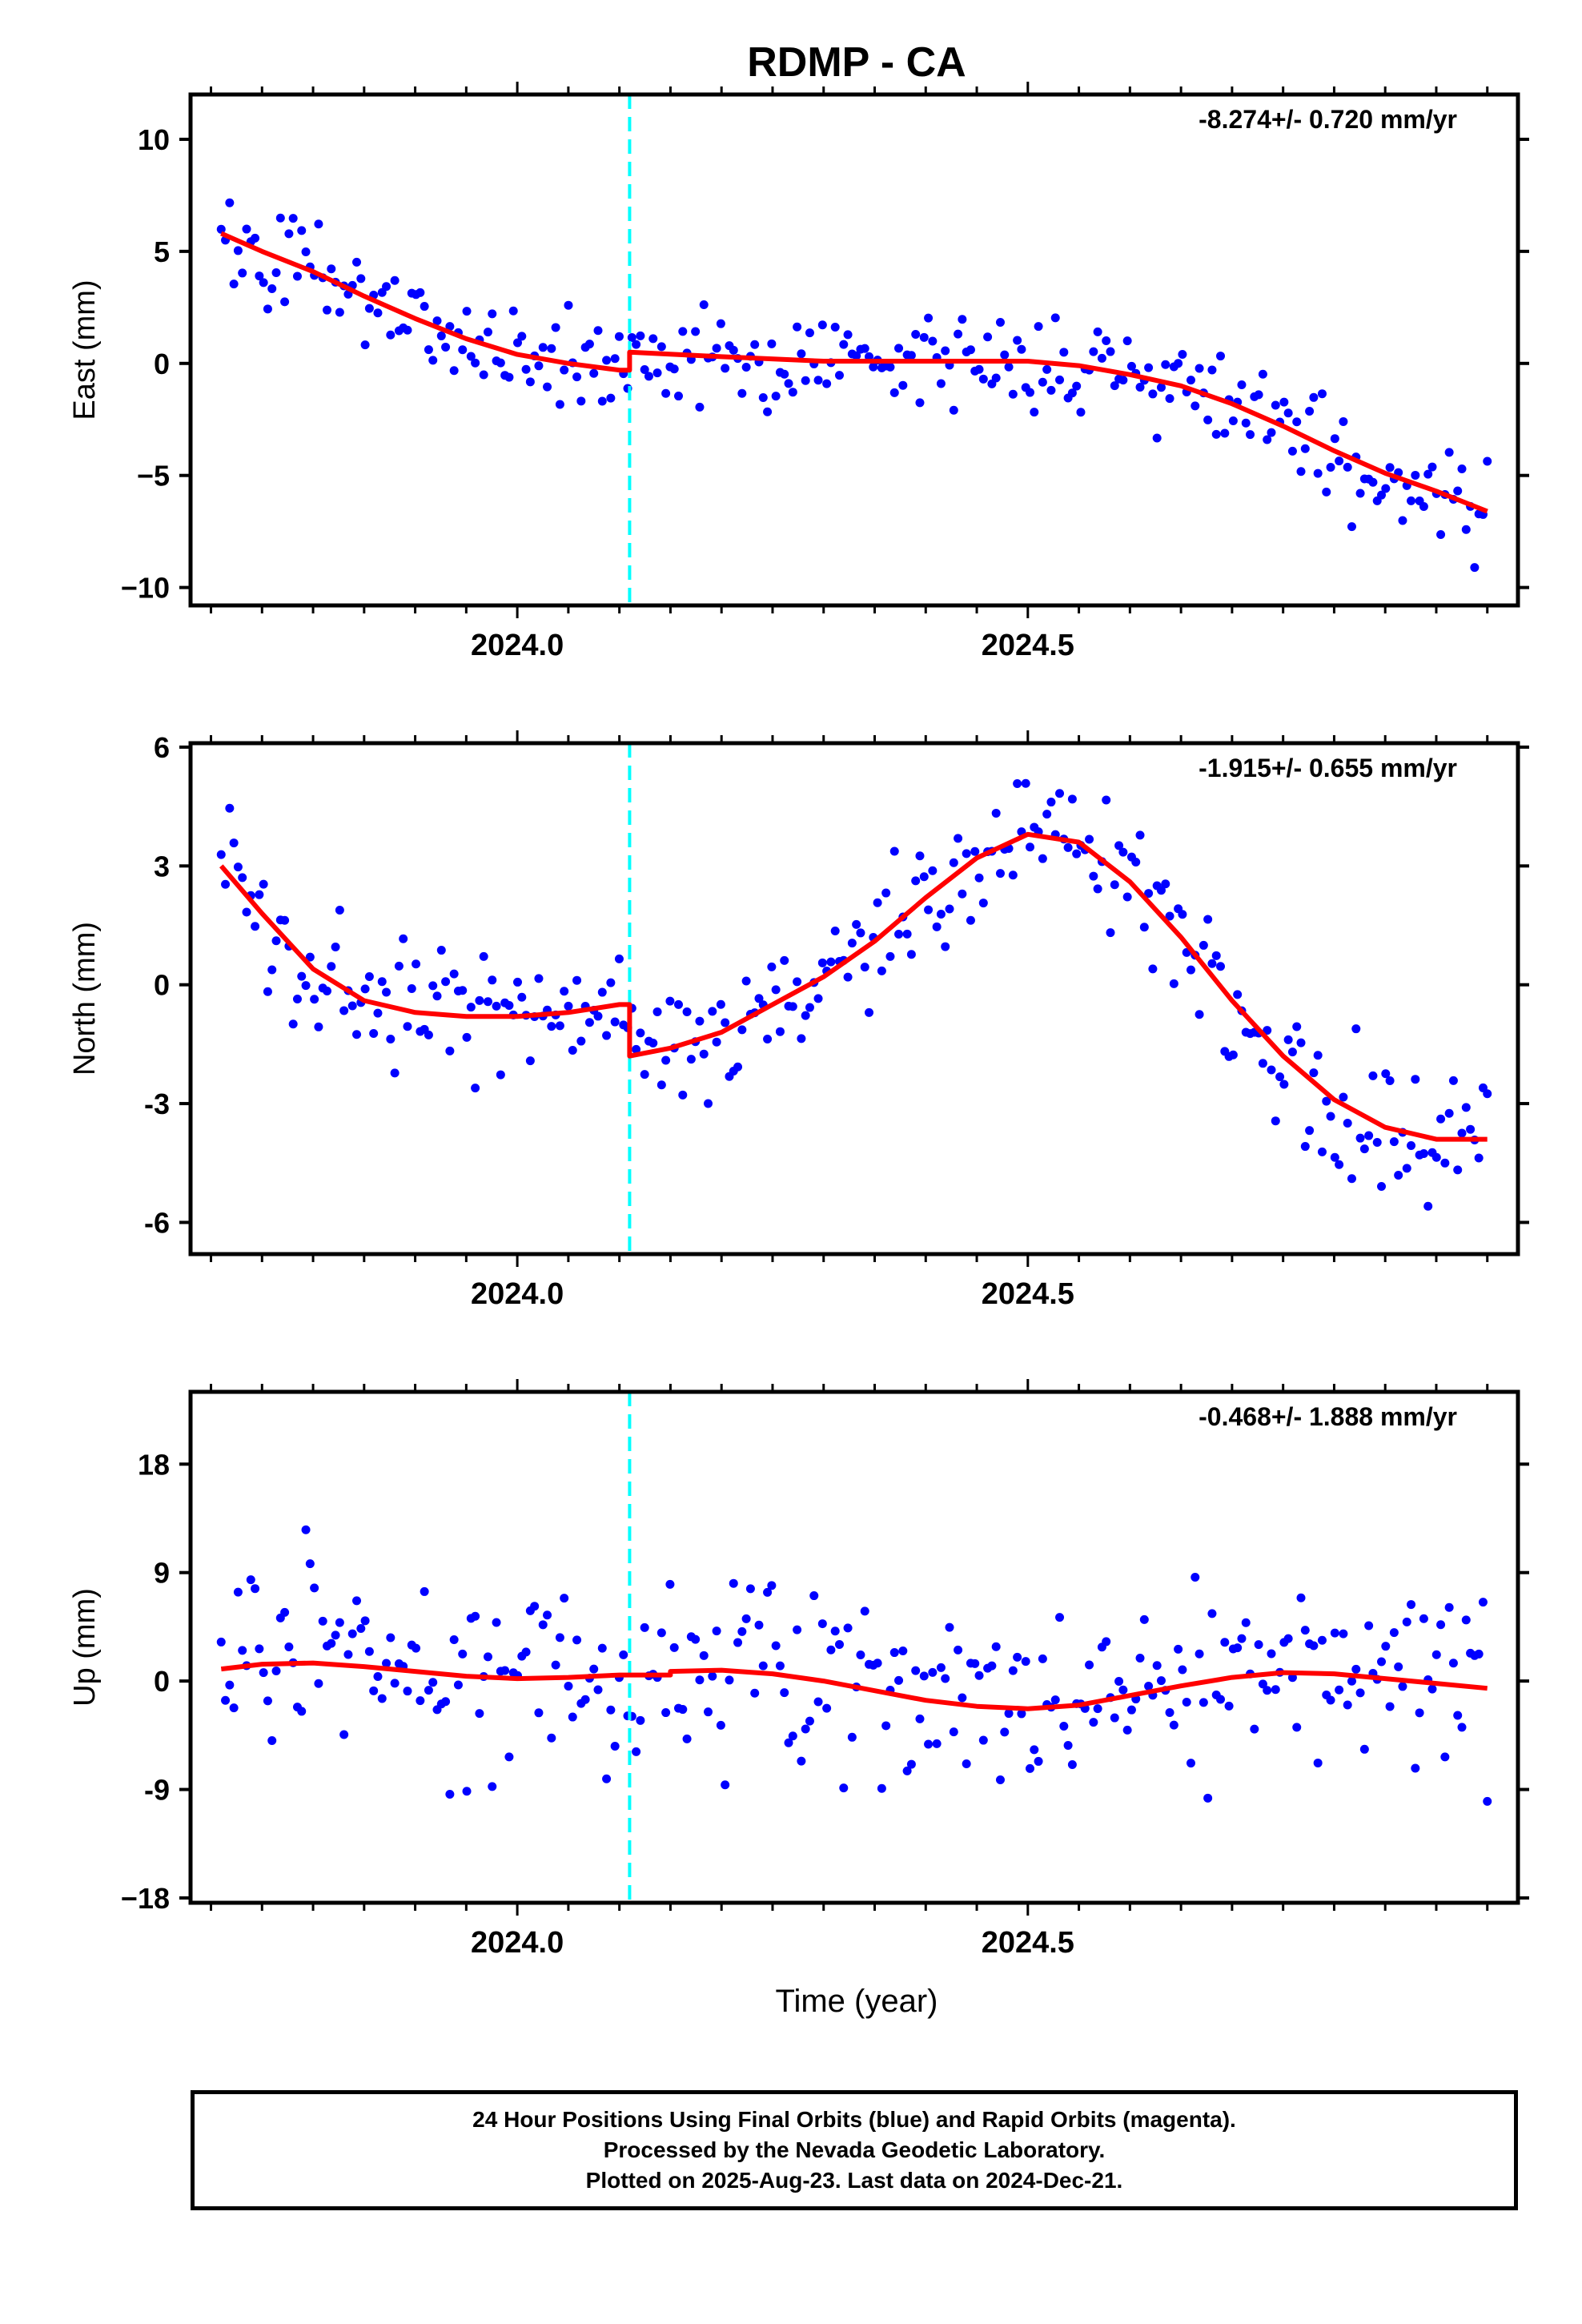 The height and width of the screenshot is (2324, 1582). I want to click on y-axis-label: East (mm), so click(85, 349).